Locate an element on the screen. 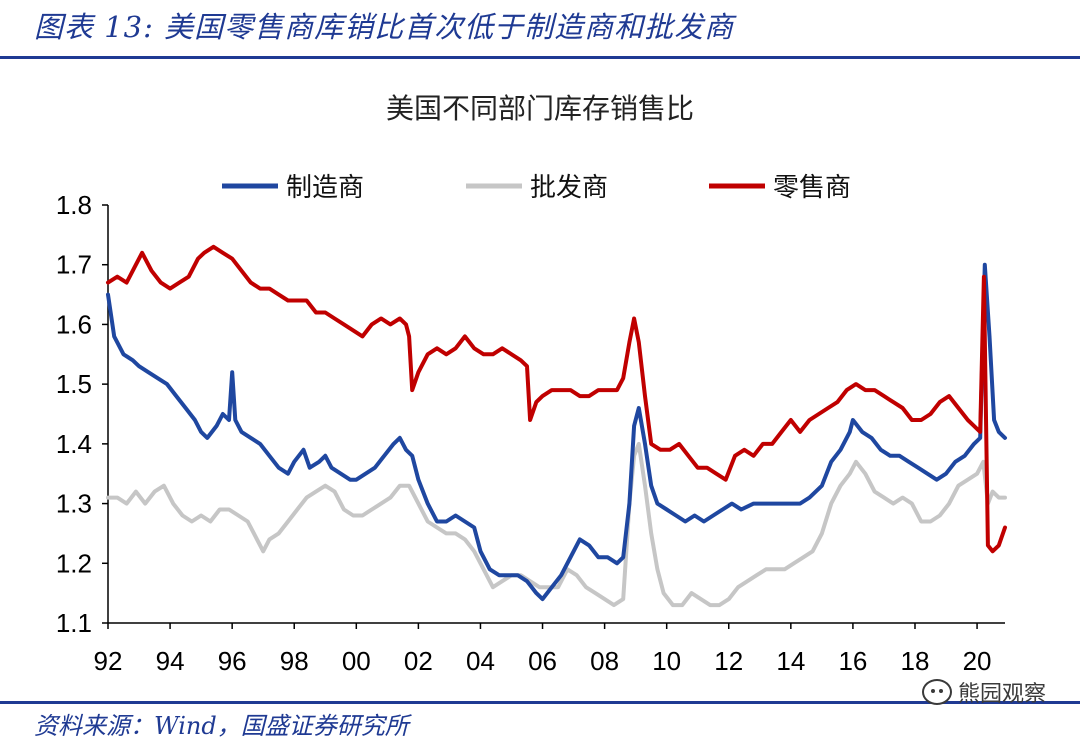 The width and height of the screenshot is (1080, 741). source-note: 资料来源：Wind，国盛证券研究所 is located at coordinates (221, 726).